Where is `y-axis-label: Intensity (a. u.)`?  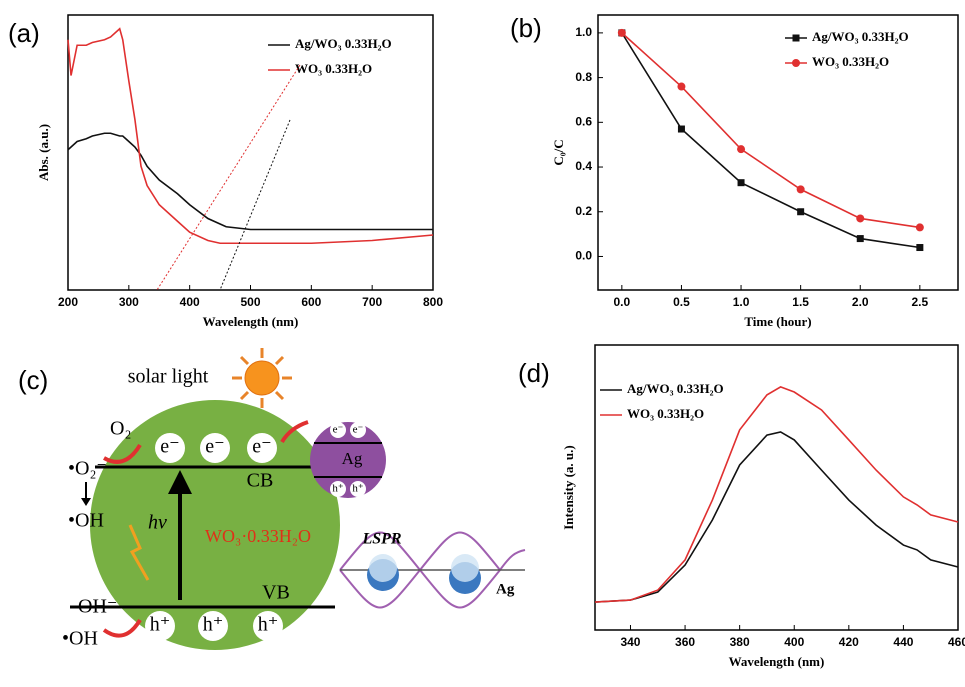 y-axis-label: Intensity (a. u.) is located at coordinates (568, 487).